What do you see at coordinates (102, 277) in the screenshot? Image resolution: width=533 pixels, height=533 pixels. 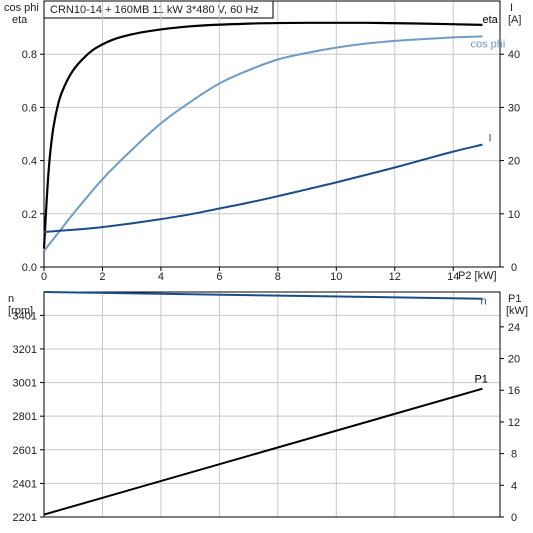 I see `x-tick-label: 2` at bounding box center [102, 277].